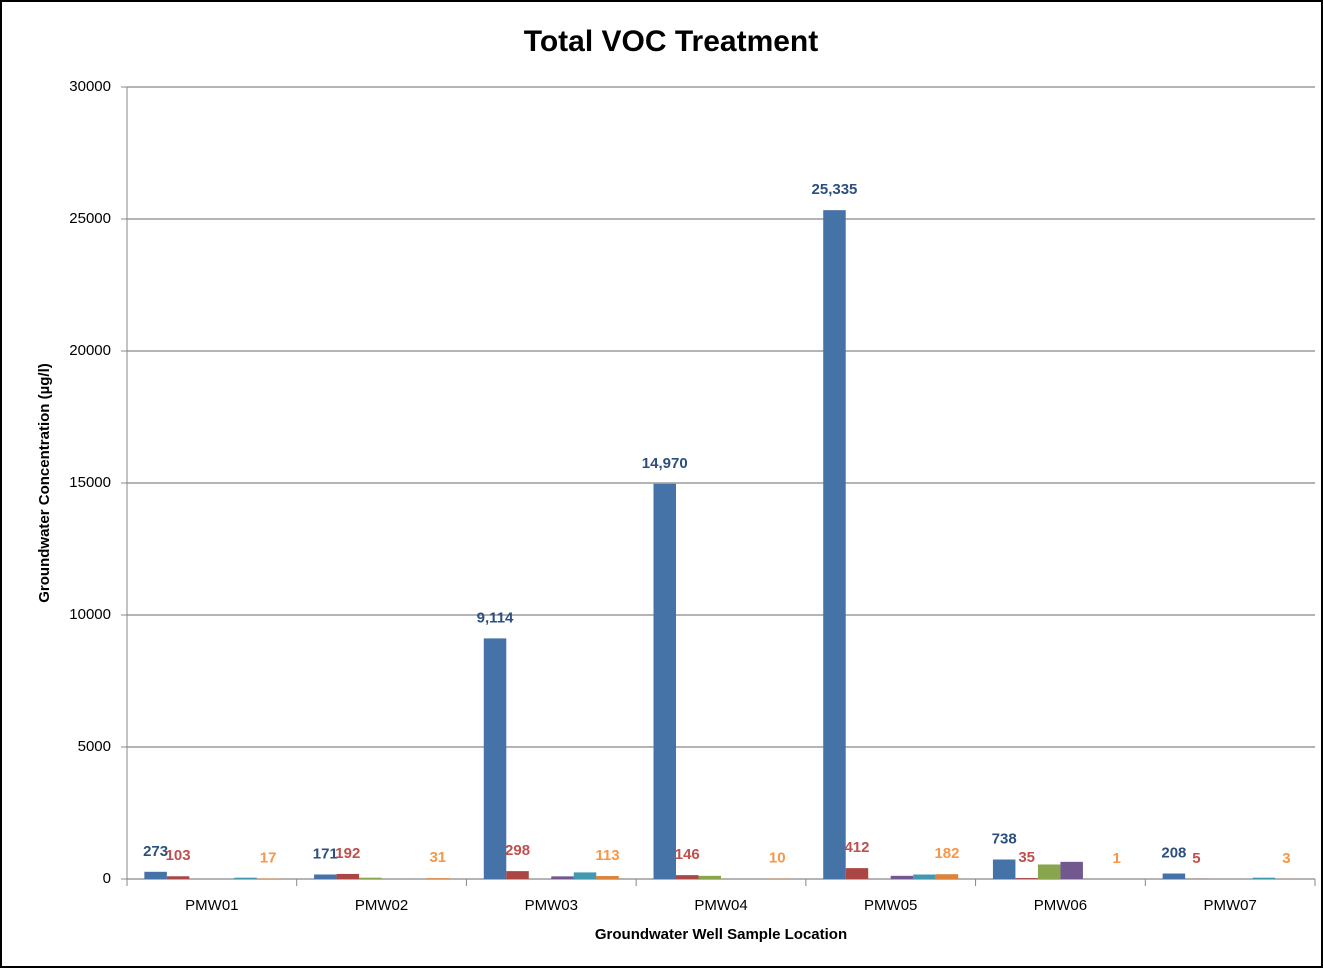  I want to click on data-label: 3, so click(1286, 858).